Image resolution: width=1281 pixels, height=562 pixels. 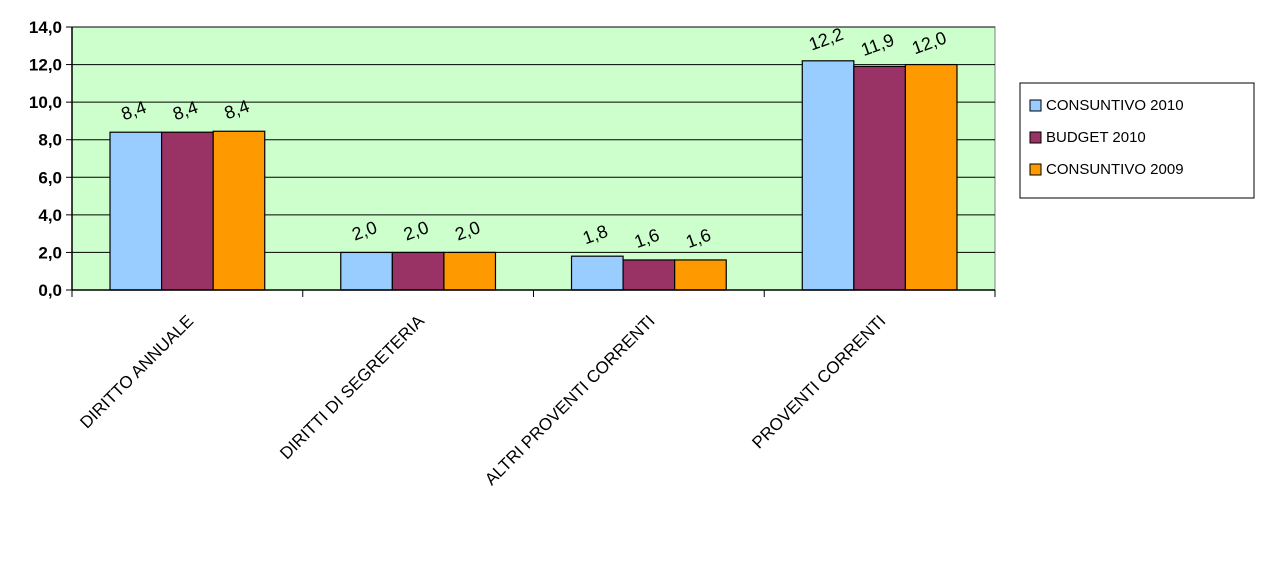 I want to click on category-label: ALTRI PROVENTI CORRENTI, so click(x=570, y=400).